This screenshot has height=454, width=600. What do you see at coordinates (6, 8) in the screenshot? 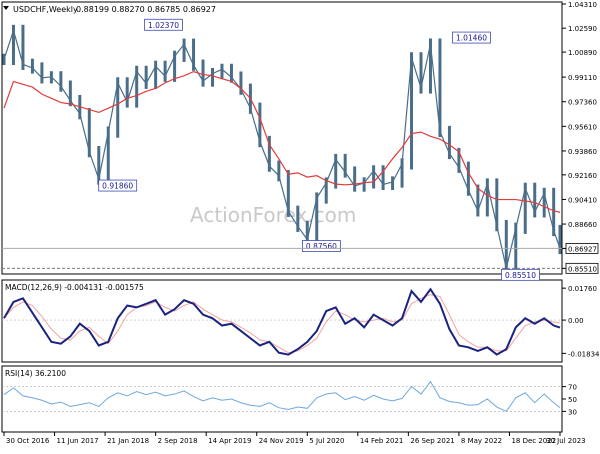
I see `collapse-triangle-icon` at bounding box center [6, 8].